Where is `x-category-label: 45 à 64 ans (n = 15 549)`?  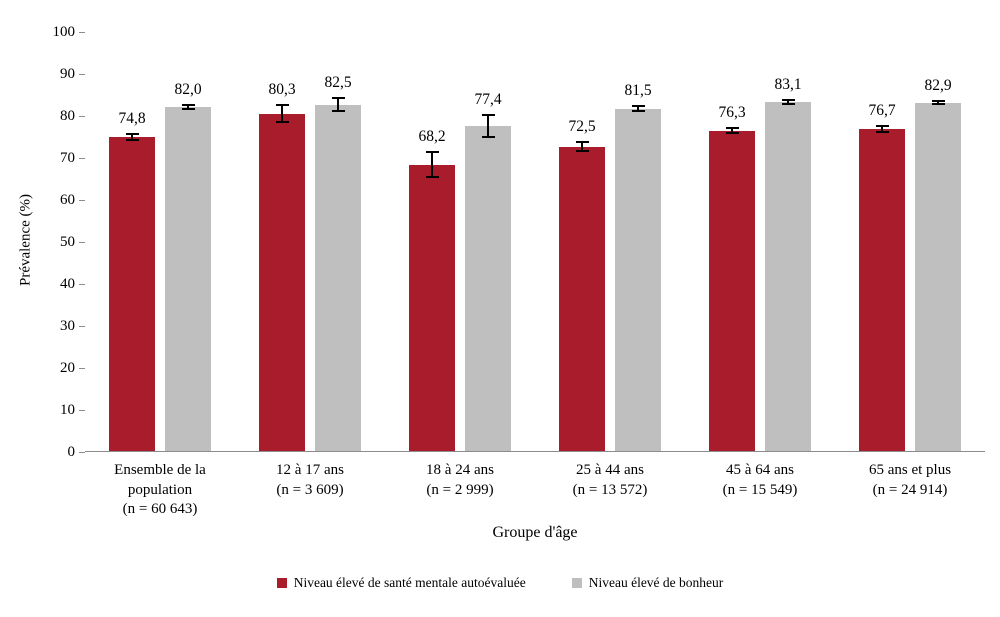 x-category-label: 45 à 64 ans (n = 15 549) is located at coordinates (760, 480).